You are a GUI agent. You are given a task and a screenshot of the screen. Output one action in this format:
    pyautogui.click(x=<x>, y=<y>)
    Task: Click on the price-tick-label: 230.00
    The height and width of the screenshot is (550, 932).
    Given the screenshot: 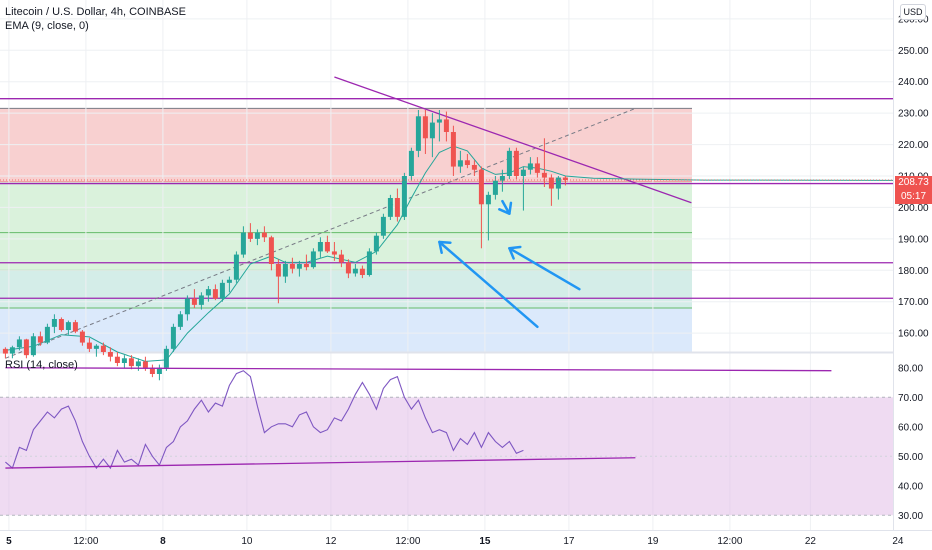 What is the action you would take?
    pyautogui.click(x=913, y=114)
    